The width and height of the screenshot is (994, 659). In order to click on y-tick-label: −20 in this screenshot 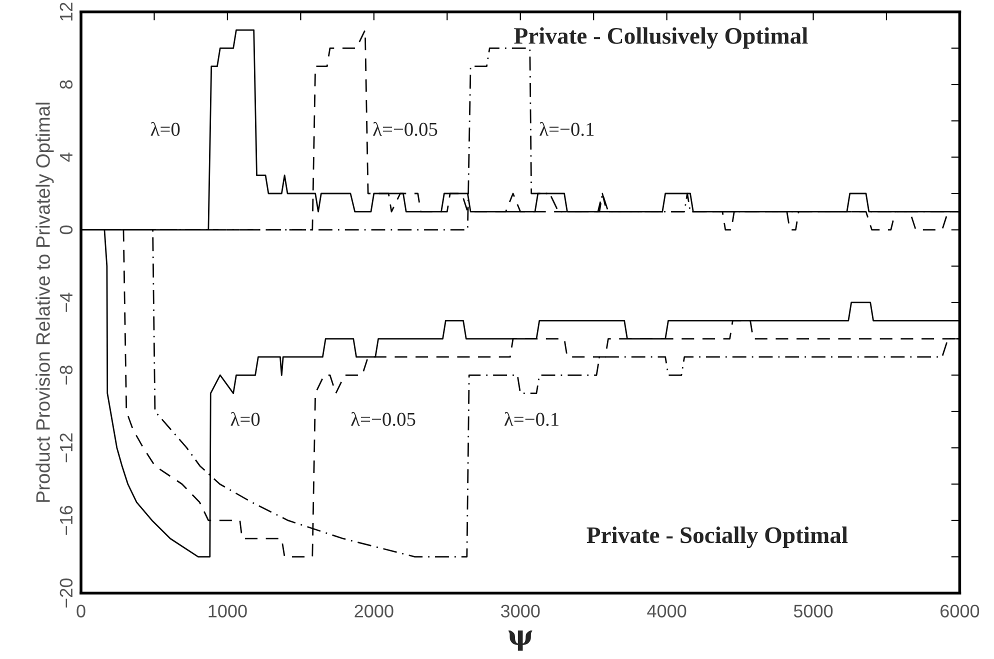, I will do `click(66, 593)`.